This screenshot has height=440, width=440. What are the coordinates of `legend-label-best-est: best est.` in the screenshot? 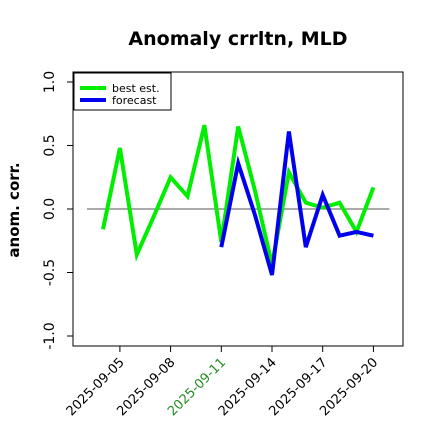 It's located at (136, 88).